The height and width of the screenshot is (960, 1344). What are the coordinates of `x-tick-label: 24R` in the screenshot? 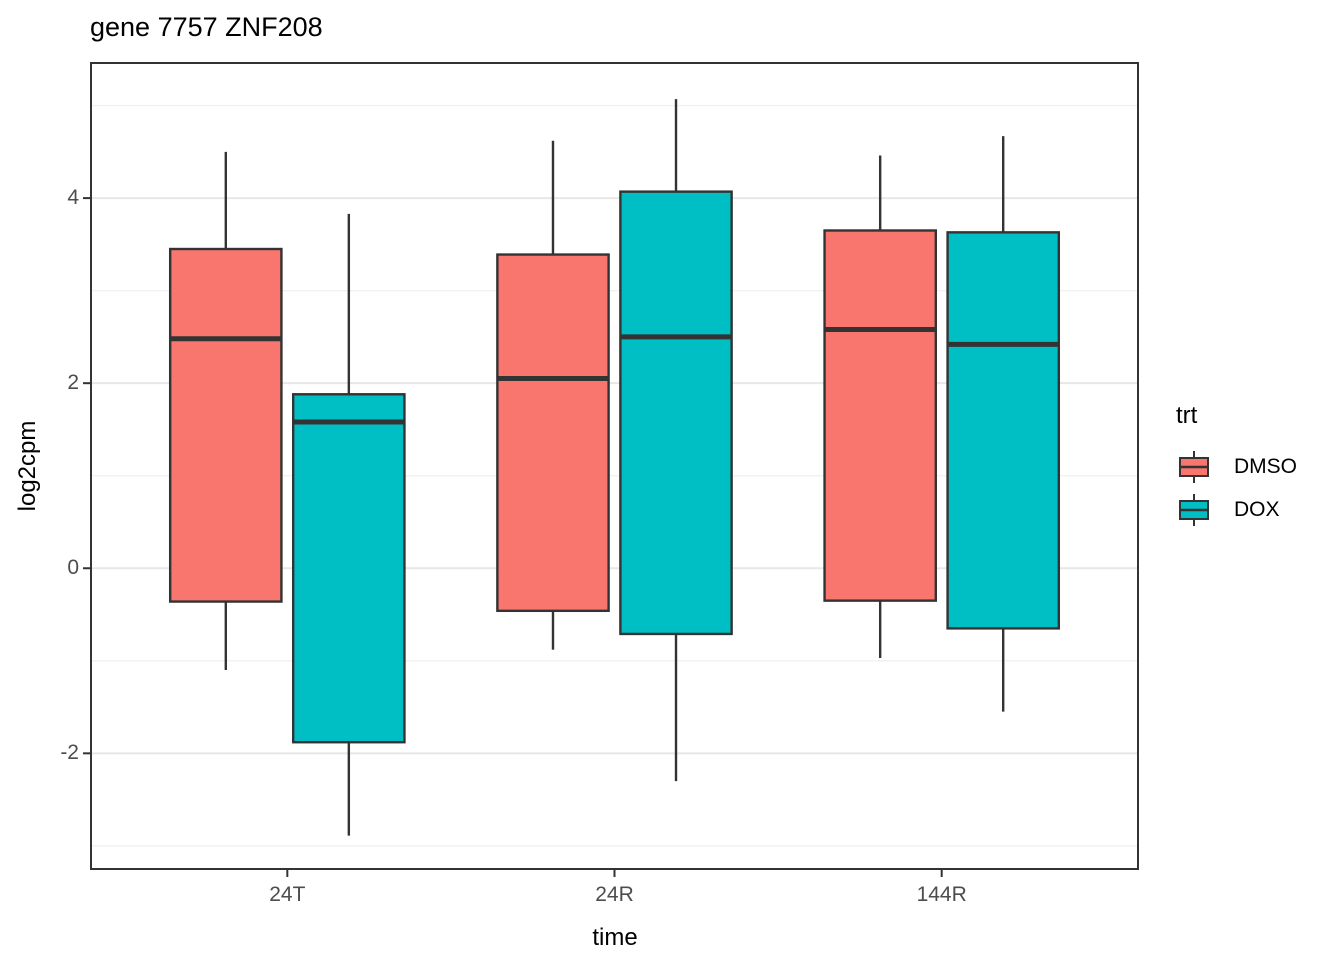 It's located at (614, 894).